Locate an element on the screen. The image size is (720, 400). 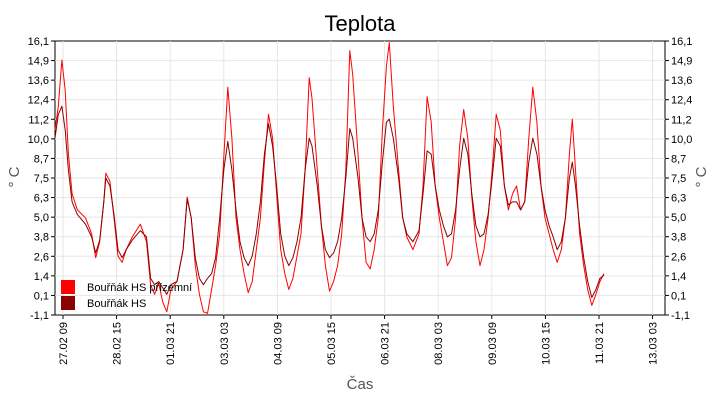
legend-label: Bouřňák HS přízemní is located at coordinates (139, 288).